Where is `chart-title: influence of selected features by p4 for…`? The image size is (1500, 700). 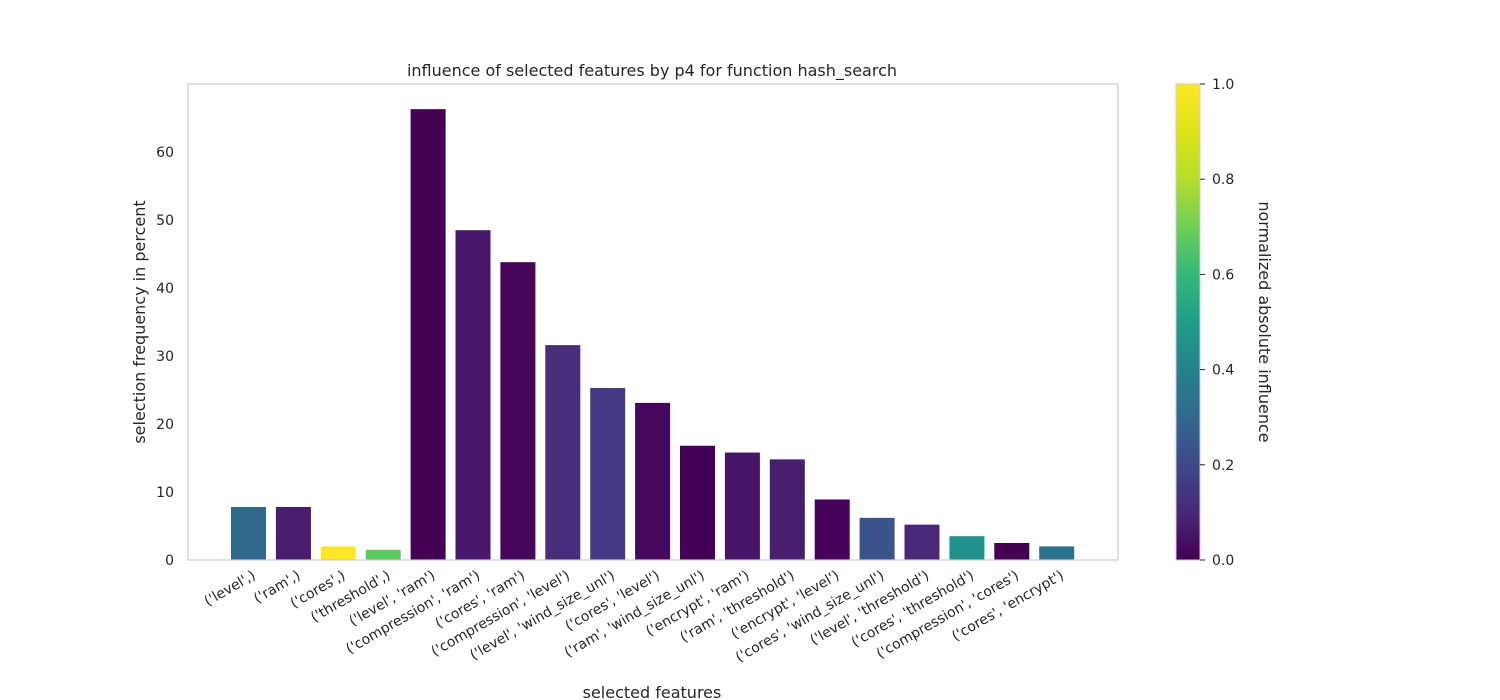
chart-title: influence of selected features by p4 for… is located at coordinates (652, 71).